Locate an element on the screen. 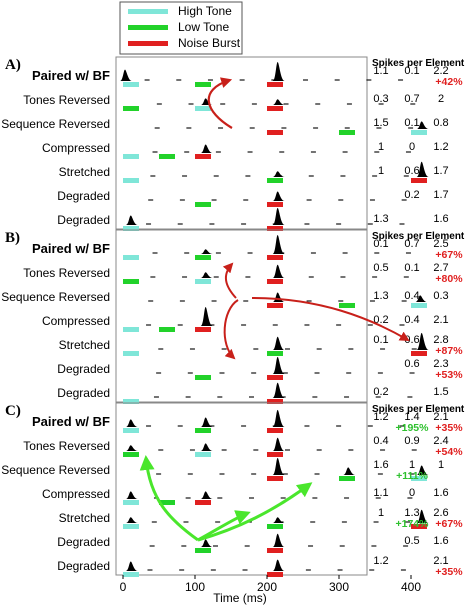 This screenshot has height=609, width=474. spike-value: 2.3 is located at coordinates (440, 364).